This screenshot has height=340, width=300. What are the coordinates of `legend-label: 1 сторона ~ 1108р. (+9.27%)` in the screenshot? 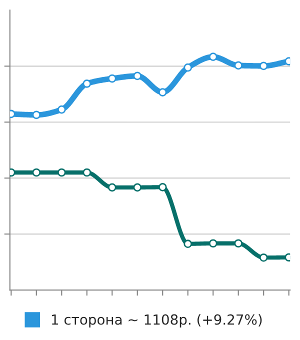 It's located at (157, 321).